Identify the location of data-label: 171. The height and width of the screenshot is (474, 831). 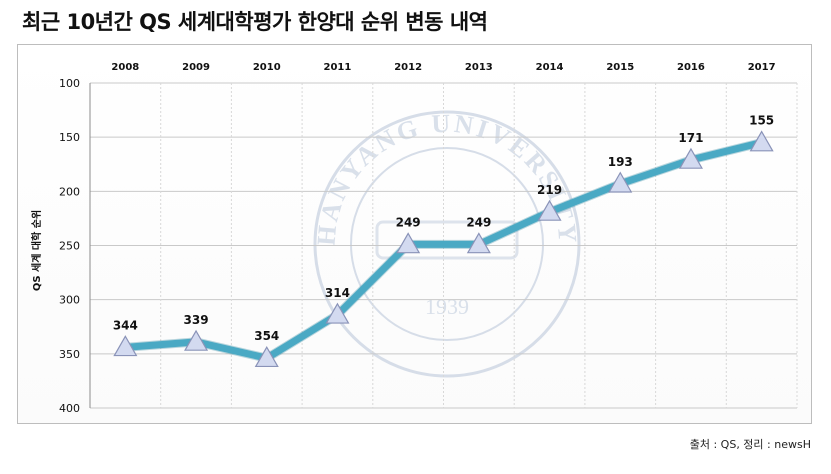
(690, 138).